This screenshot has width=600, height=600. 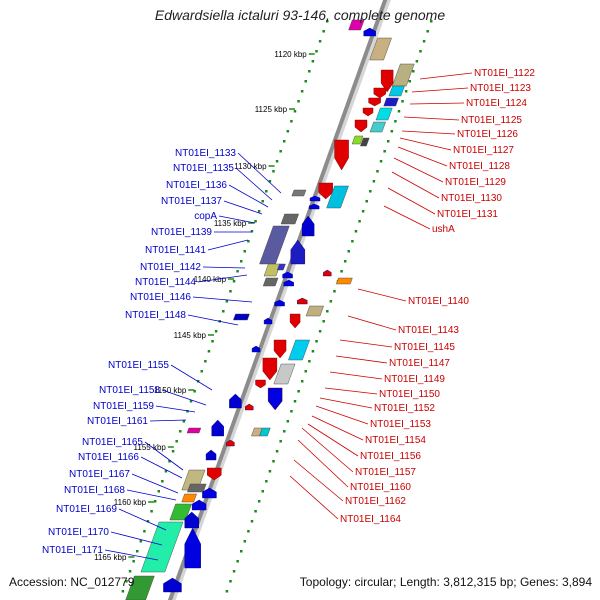 What do you see at coordinates (375, 501) in the screenshot?
I see `gene-label-right: NT01EI_1162` at bounding box center [375, 501].